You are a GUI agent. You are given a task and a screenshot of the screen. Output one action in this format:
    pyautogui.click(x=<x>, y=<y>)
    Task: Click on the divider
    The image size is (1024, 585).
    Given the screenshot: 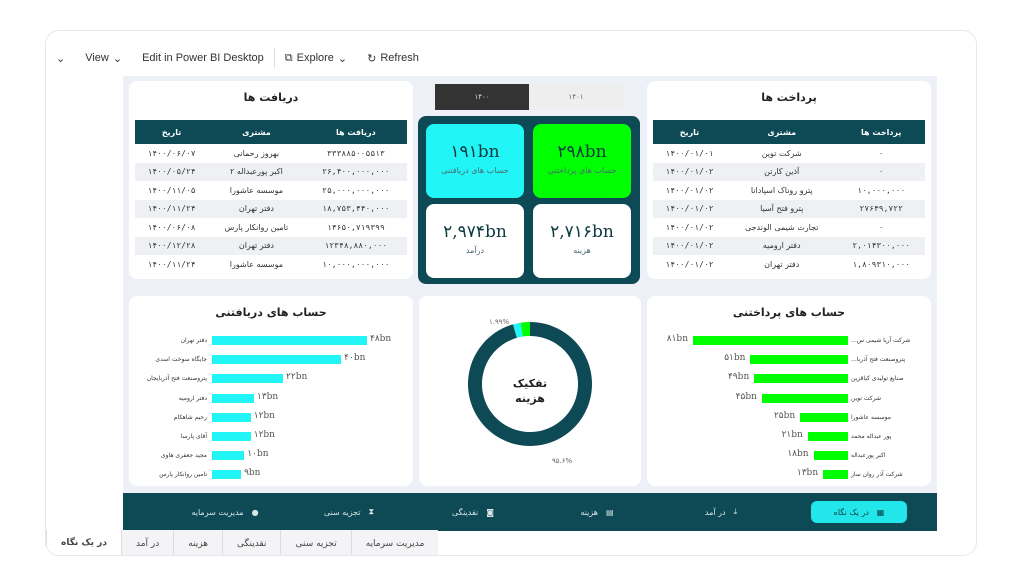 What is the action you would take?
    pyautogui.click(x=274, y=58)
    